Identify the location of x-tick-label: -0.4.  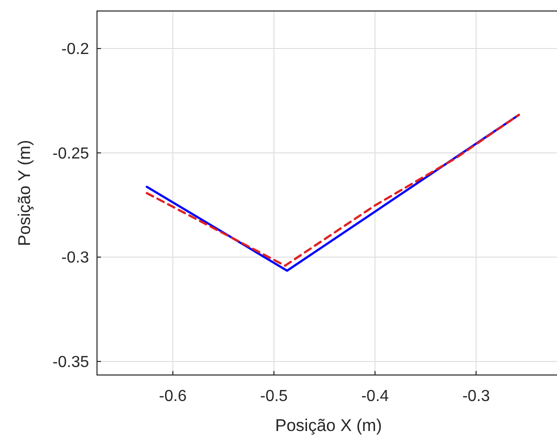
(375, 396).